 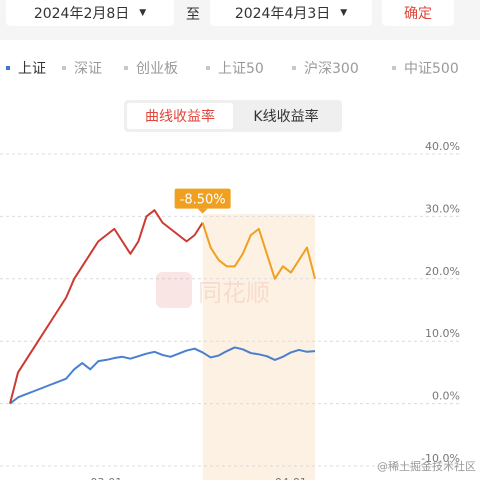 I want to click on chart-mode-toggle: 曲线收益率 K线收益率, so click(x=233, y=116).